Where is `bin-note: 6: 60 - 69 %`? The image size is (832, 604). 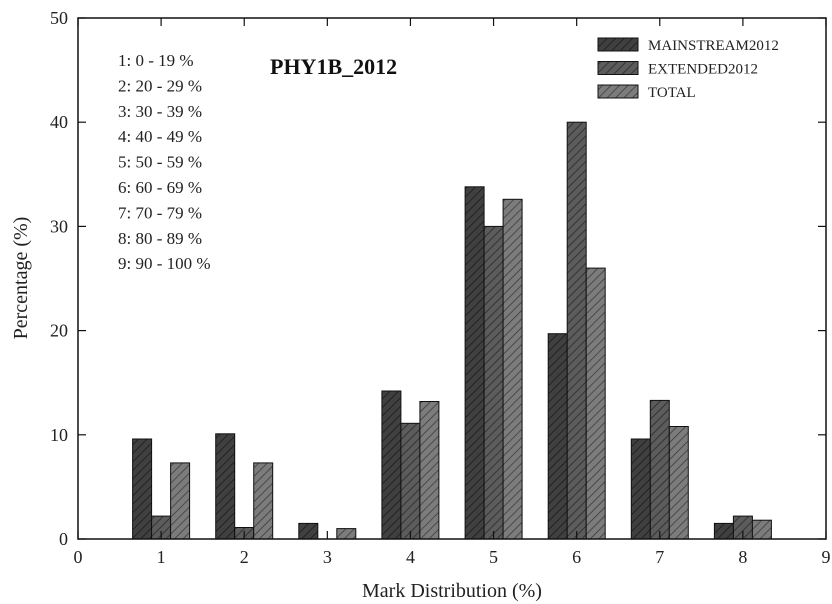 bin-note: 6: 60 - 69 % is located at coordinates (160, 187).